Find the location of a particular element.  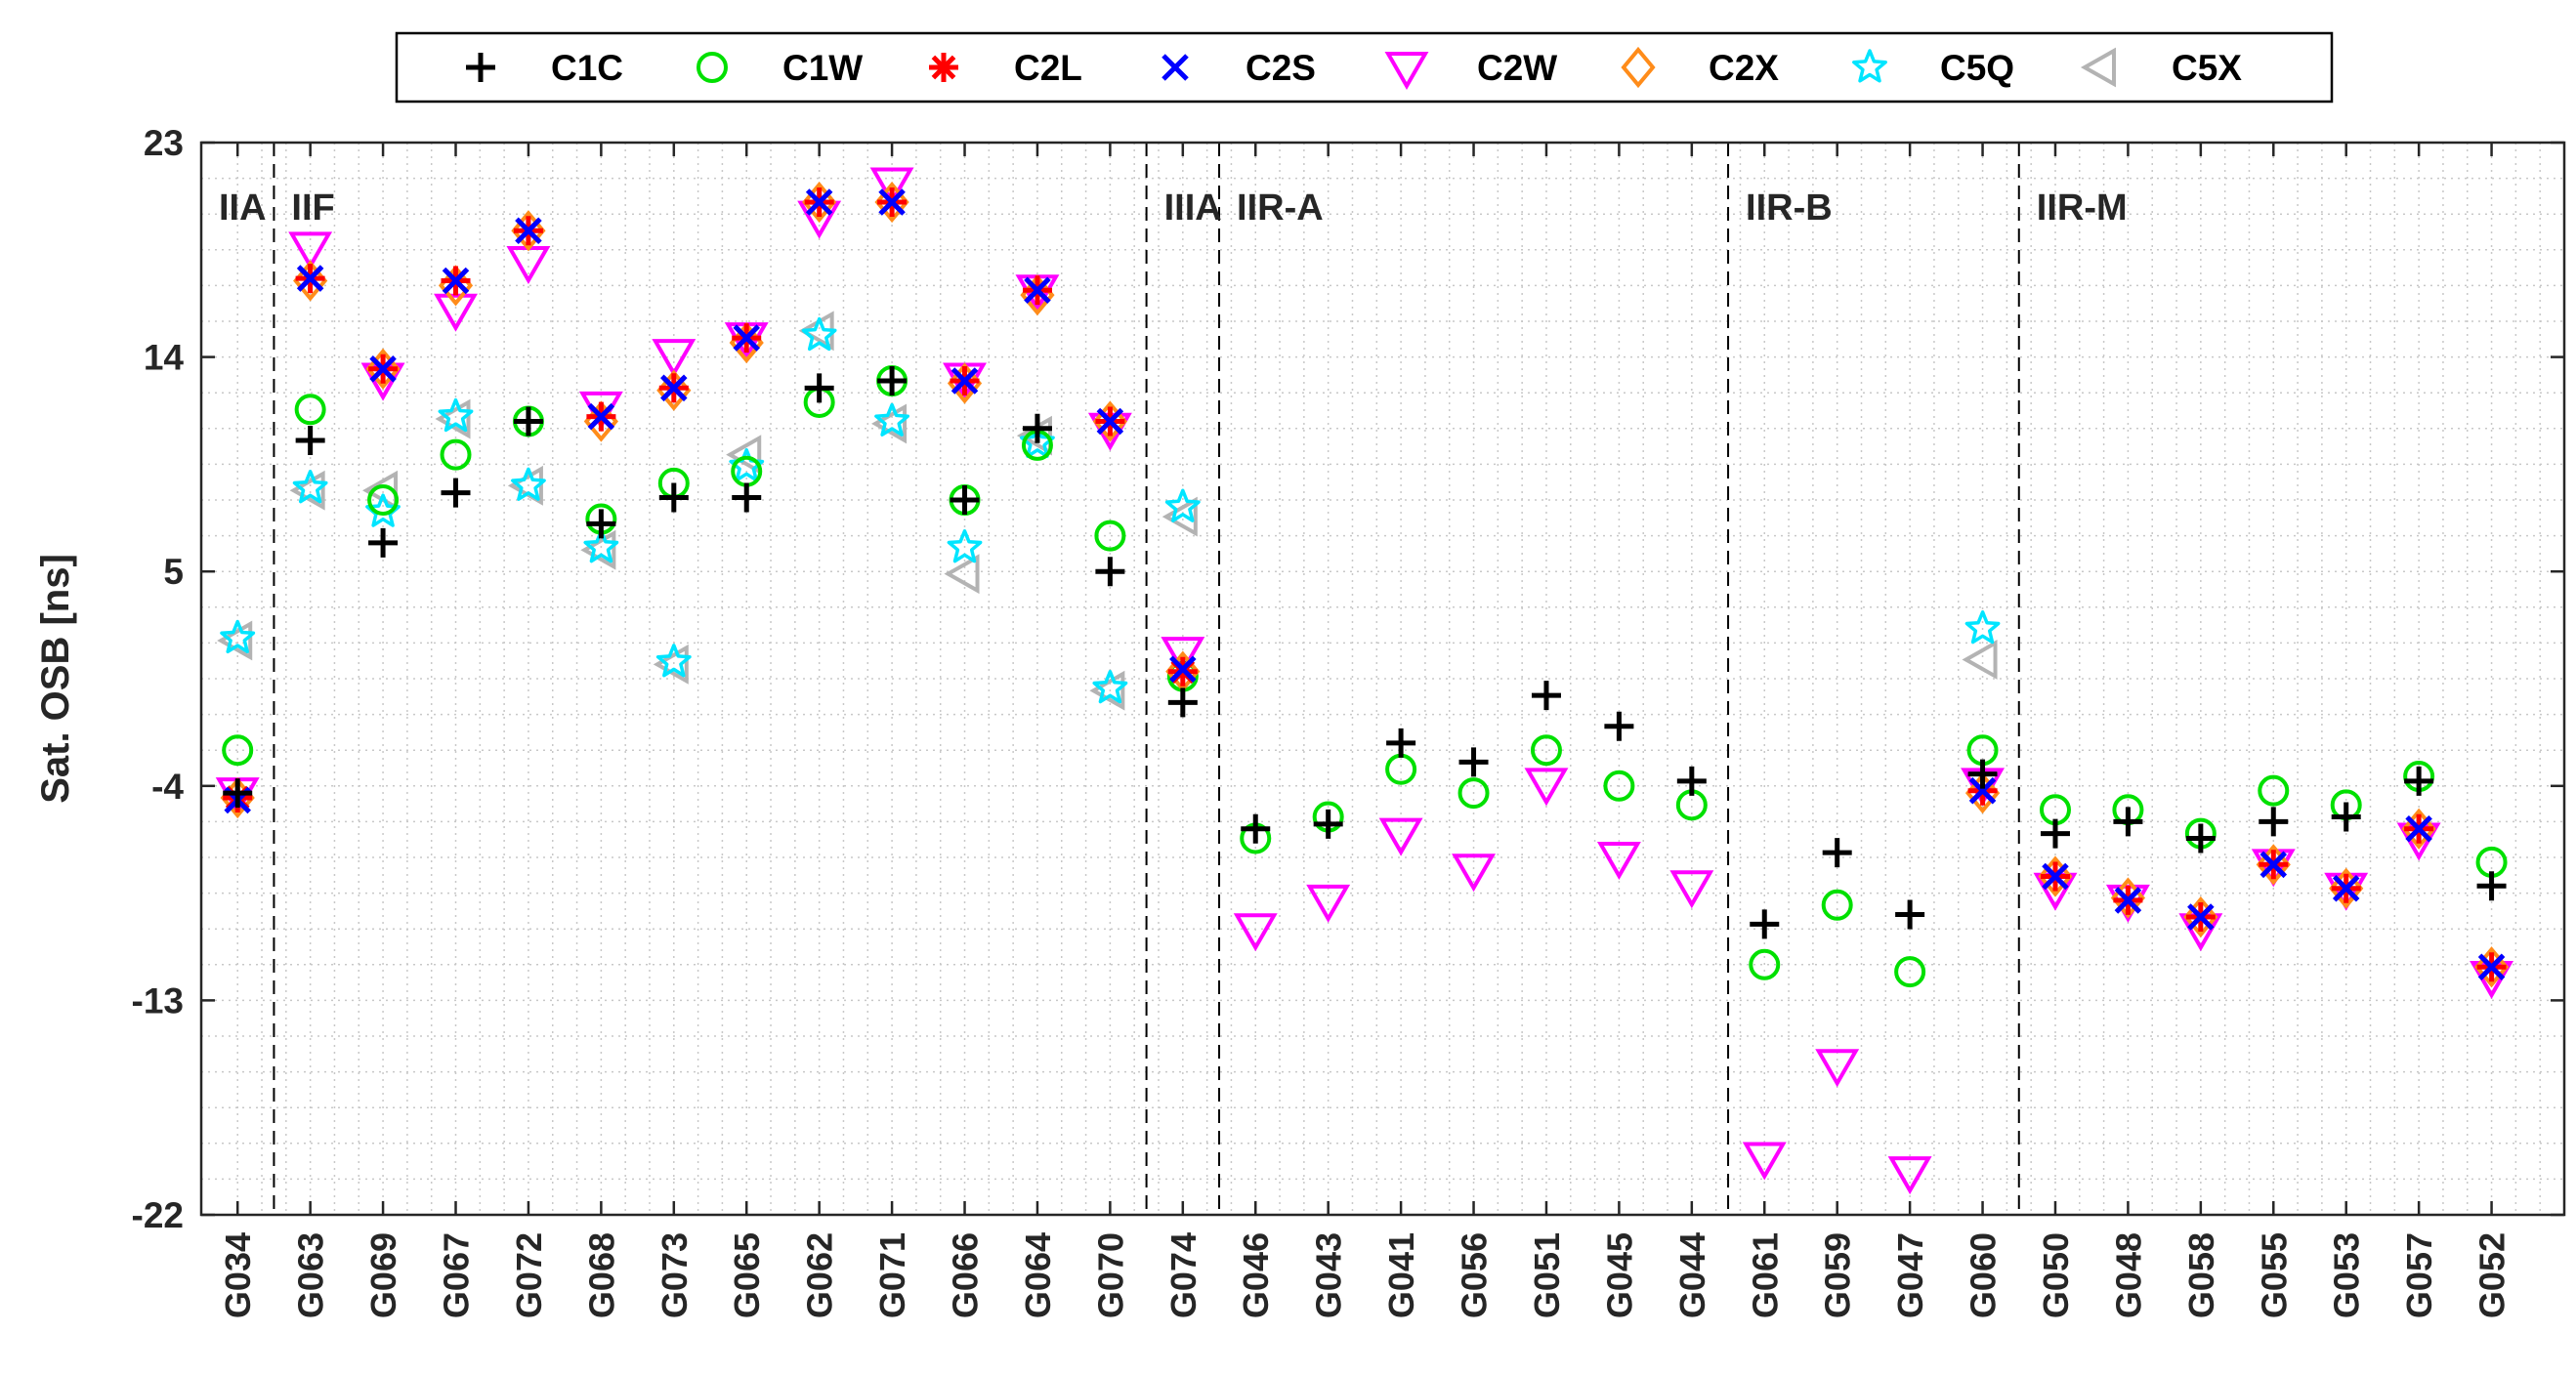

group-label: IIA is located at coordinates (243, 208).